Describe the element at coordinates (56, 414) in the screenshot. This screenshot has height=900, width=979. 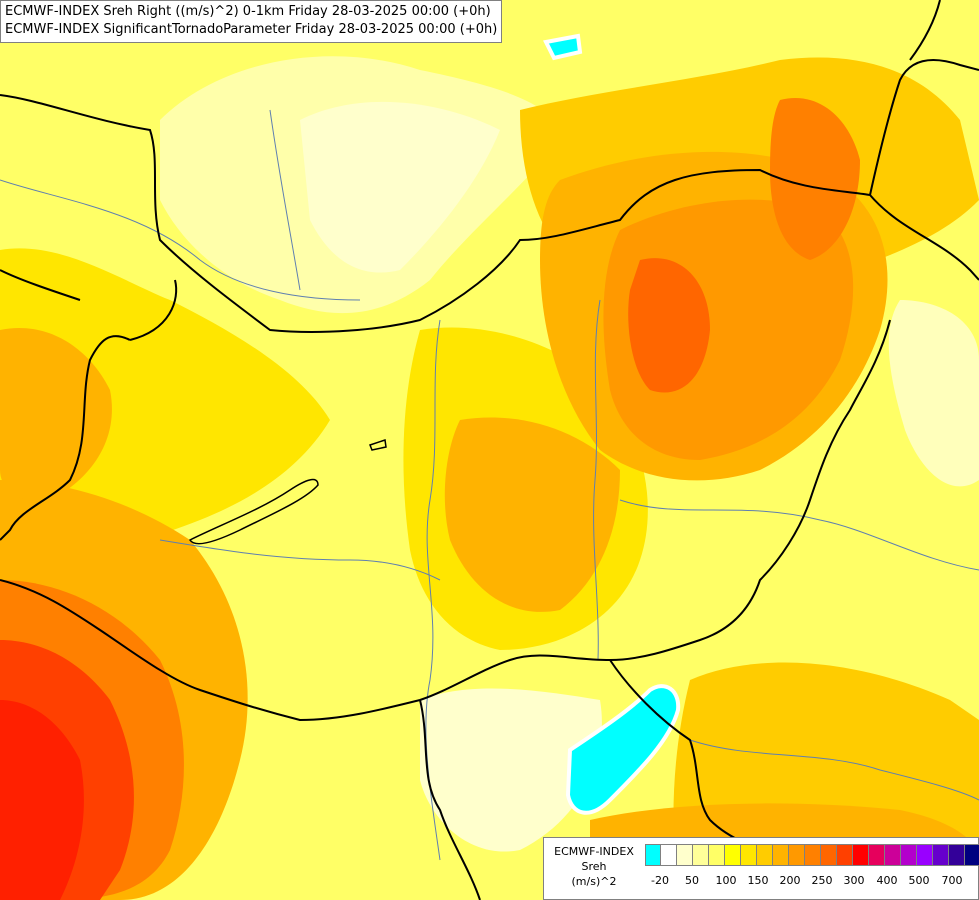
I see `field-orange-west` at that location.